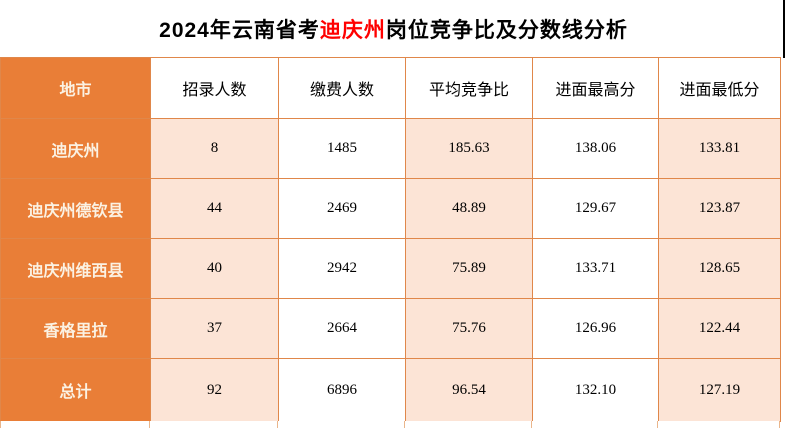  Describe the element at coordinates (719, 328) in the screenshot. I see `table-cell: 122.44` at that location.